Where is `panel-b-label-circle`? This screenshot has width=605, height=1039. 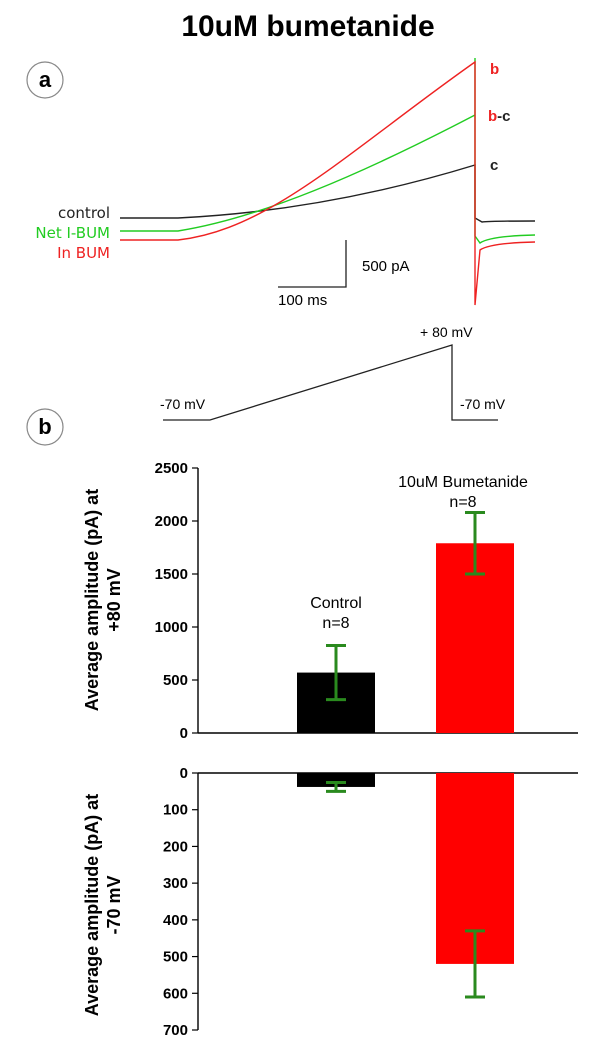
panel-b-label-circle is located at coordinates (45, 427).